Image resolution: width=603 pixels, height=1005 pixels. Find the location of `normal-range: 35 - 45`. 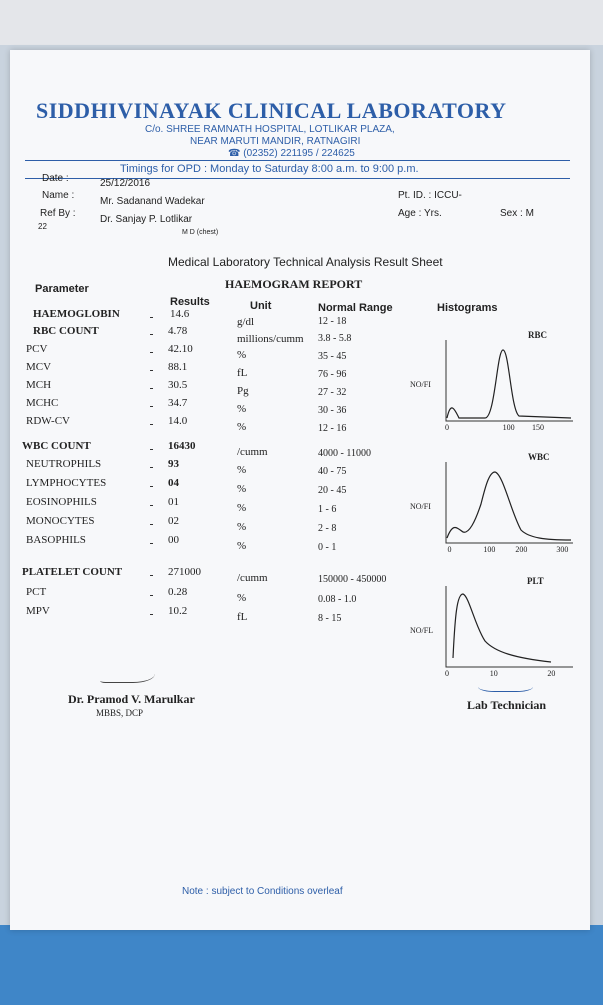

normal-range: 35 - 45 is located at coordinates (332, 356).